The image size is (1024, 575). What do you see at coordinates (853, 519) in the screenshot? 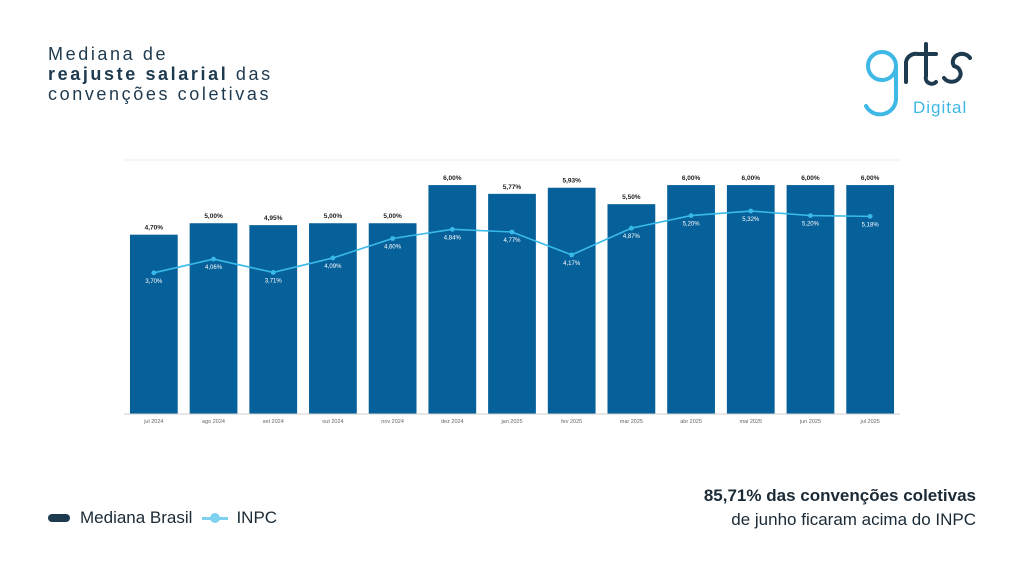
I see `summary-note-rest: de junho ficaram acima do INPC` at bounding box center [853, 519].